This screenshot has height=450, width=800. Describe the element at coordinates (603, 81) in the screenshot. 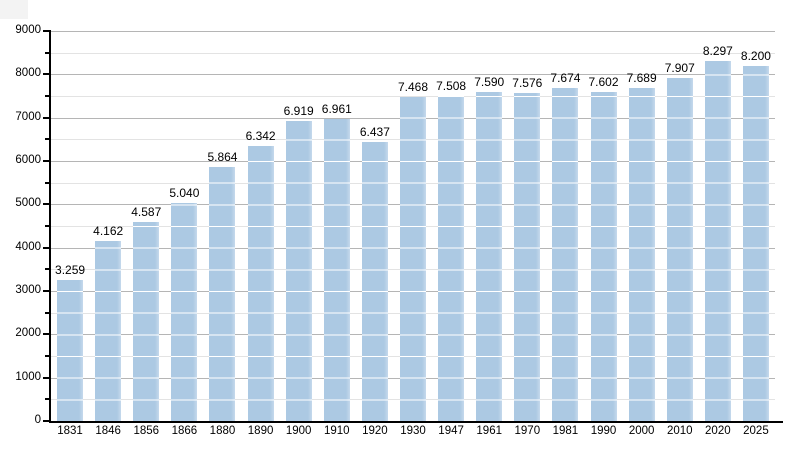

I see `bar-value-label: 7.602` at that location.